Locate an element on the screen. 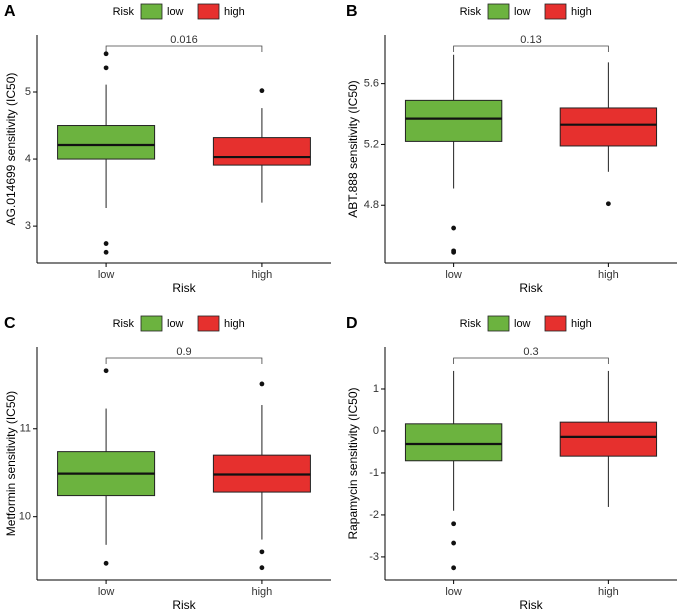  y-tick-label: 5.2 is located at coordinates (371, 144).